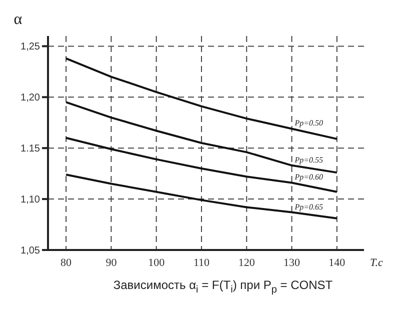 The image size is (406, 320). I want to click on x-tick-label: 140, so click(337, 262).